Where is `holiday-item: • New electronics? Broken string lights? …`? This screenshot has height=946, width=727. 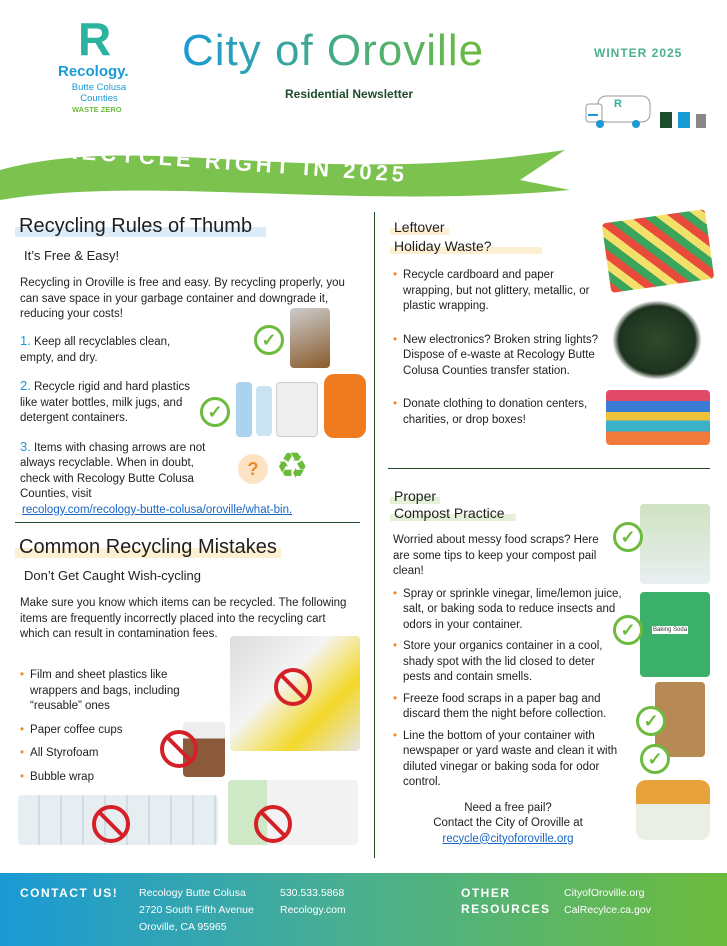 holiday-item: • New electronics? Broken string lights? … is located at coordinates (495, 355).